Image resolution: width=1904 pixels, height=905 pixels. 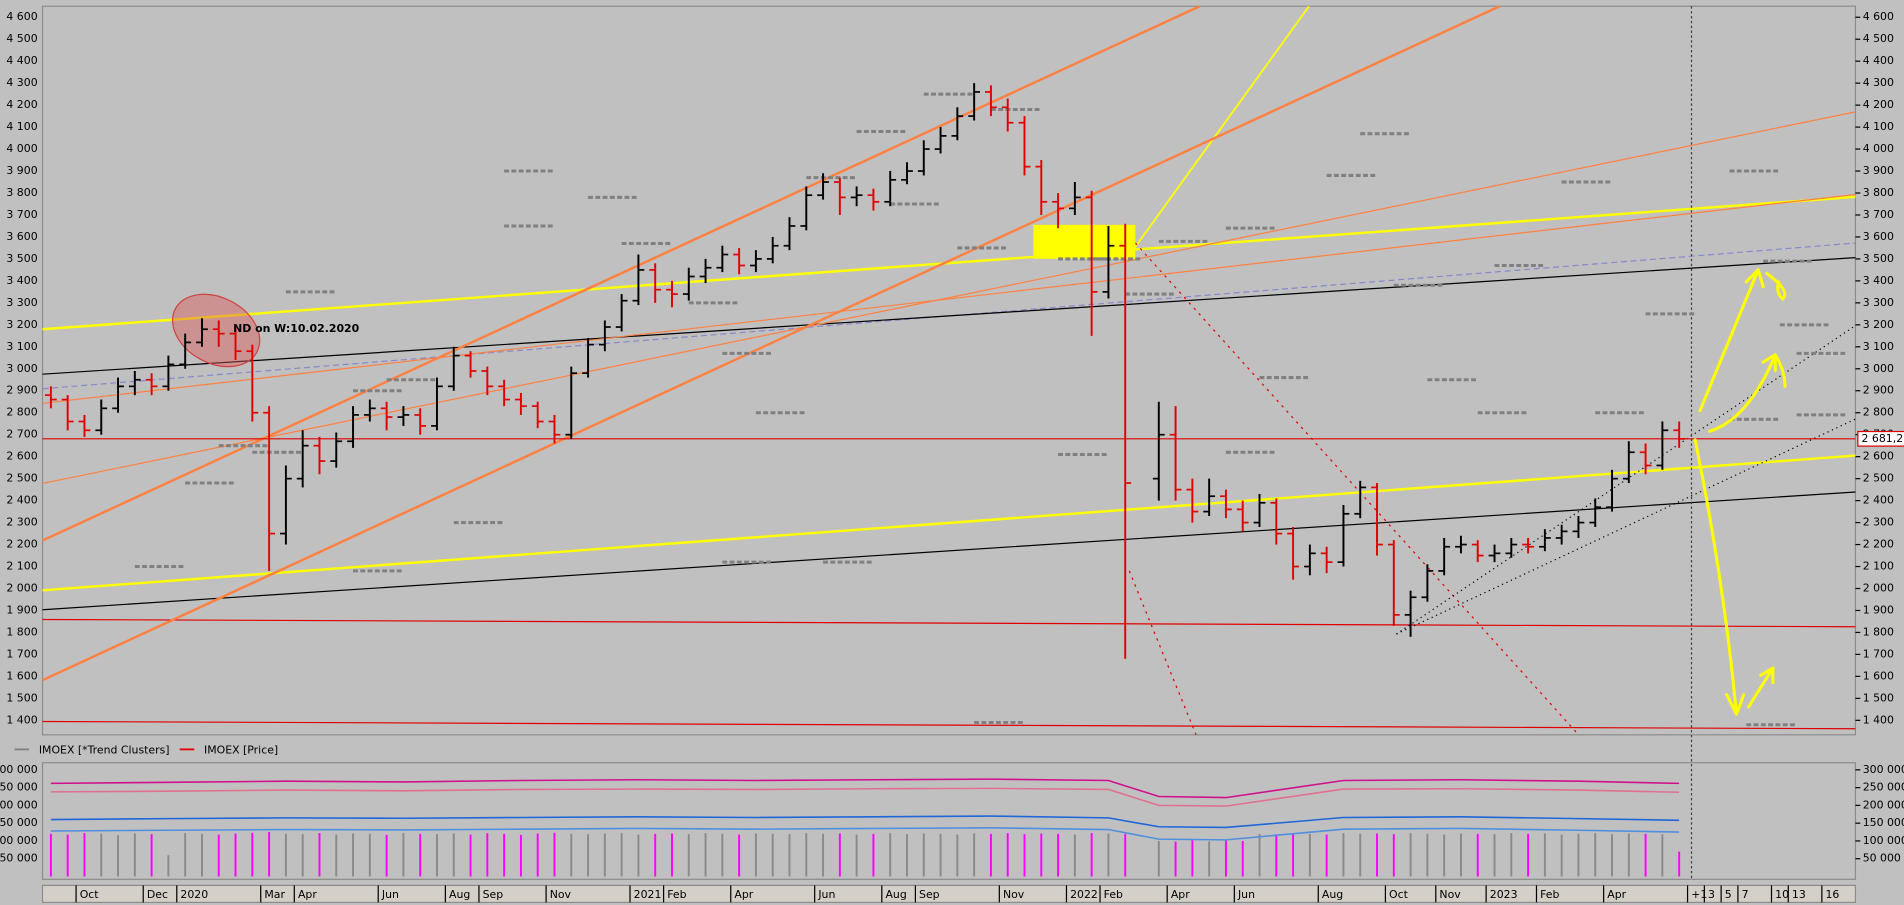 What do you see at coordinates (21, 412) in the screenshot?
I see `y-tick-label: 2 800` at bounding box center [21, 412].